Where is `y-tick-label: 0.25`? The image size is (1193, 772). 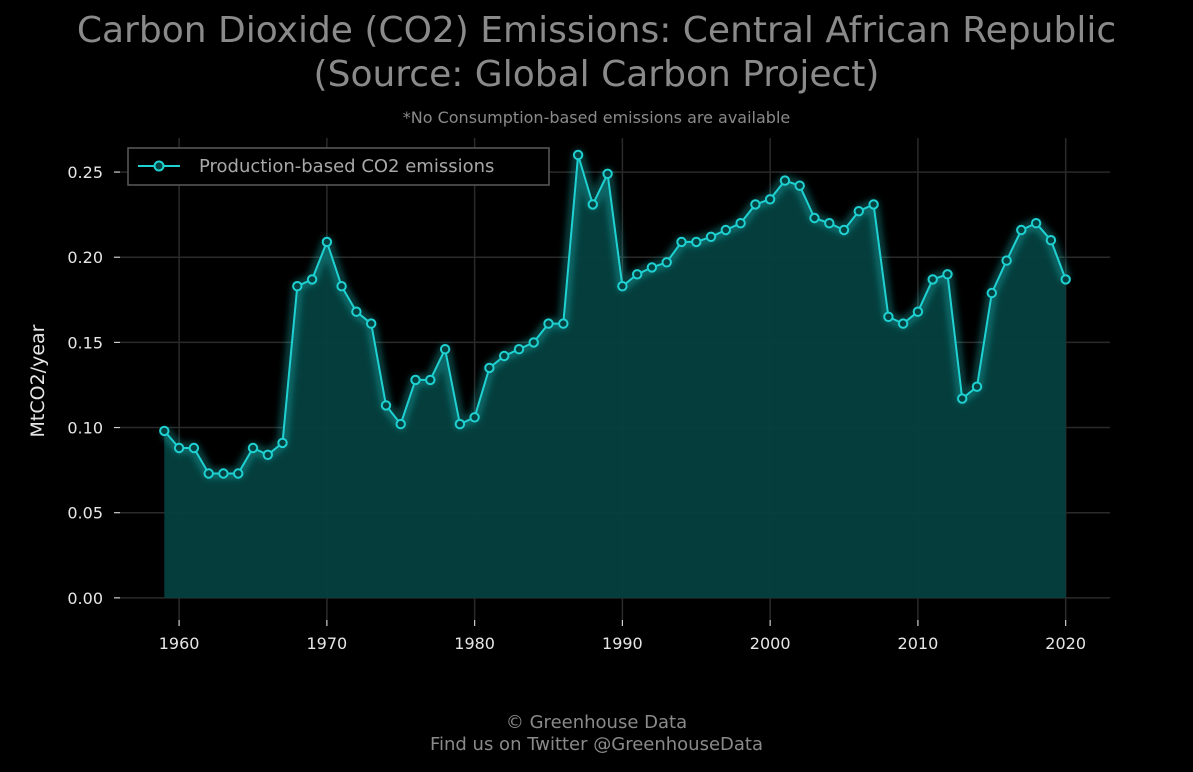
y-tick-label: 0.25 is located at coordinates (85, 172).